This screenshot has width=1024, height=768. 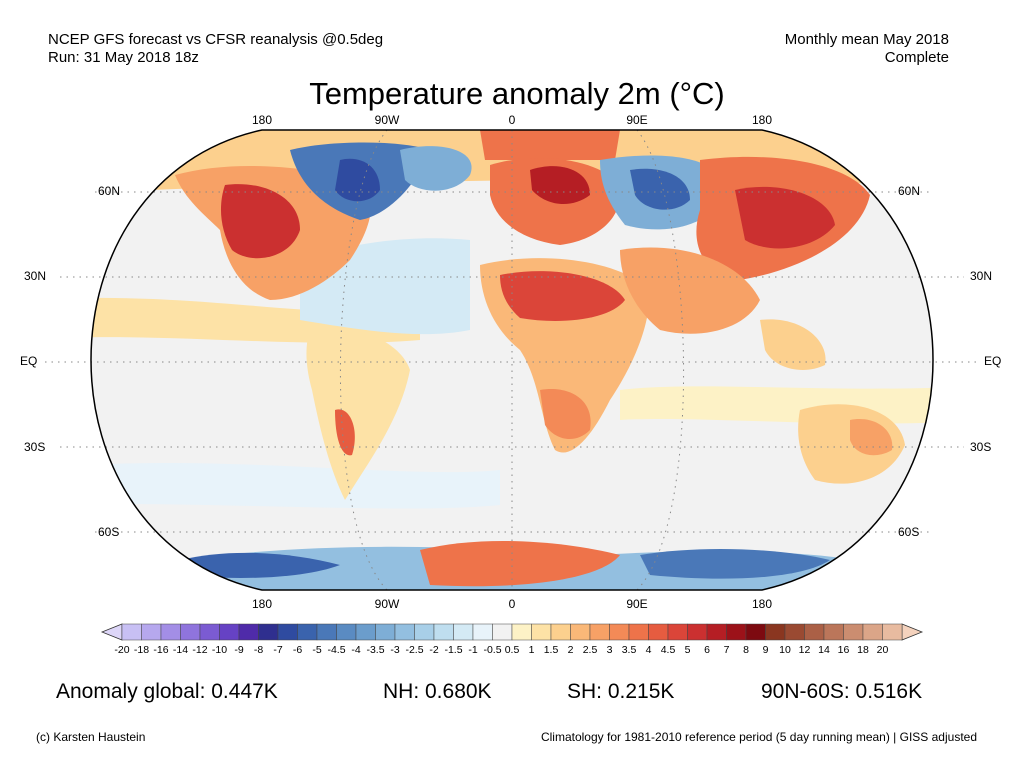 I want to click on southern-africa-warm, so click(x=565, y=414).